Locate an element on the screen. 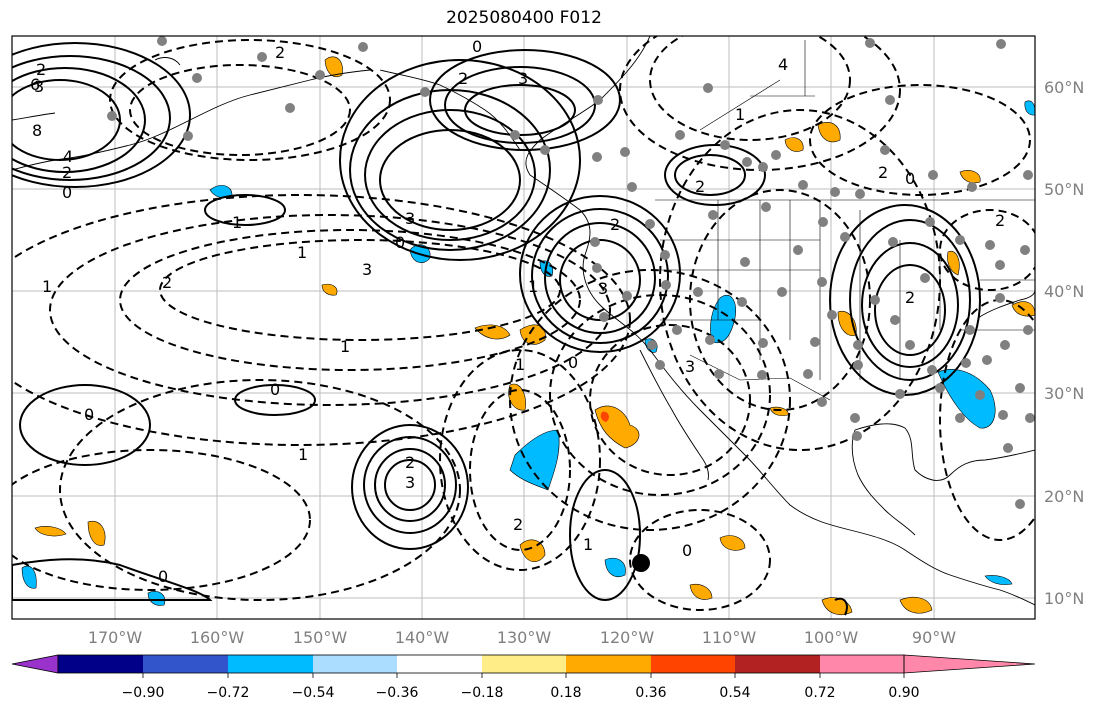 The height and width of the screenshot is (712, 1105). colorbar-extend-low is located at coordinates (35, 664).